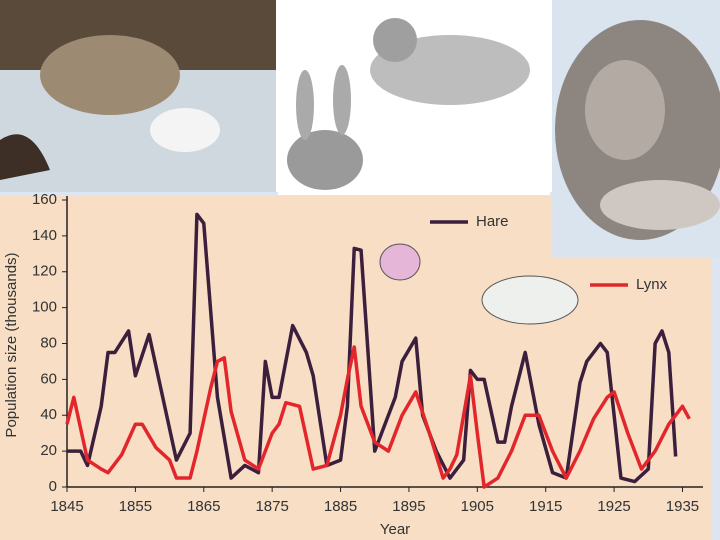 This screenshot has height=540, width=720. Describe the element at coordinates (408, 506) in the screenshot. I see `x-tick-label: 1895` at that location.